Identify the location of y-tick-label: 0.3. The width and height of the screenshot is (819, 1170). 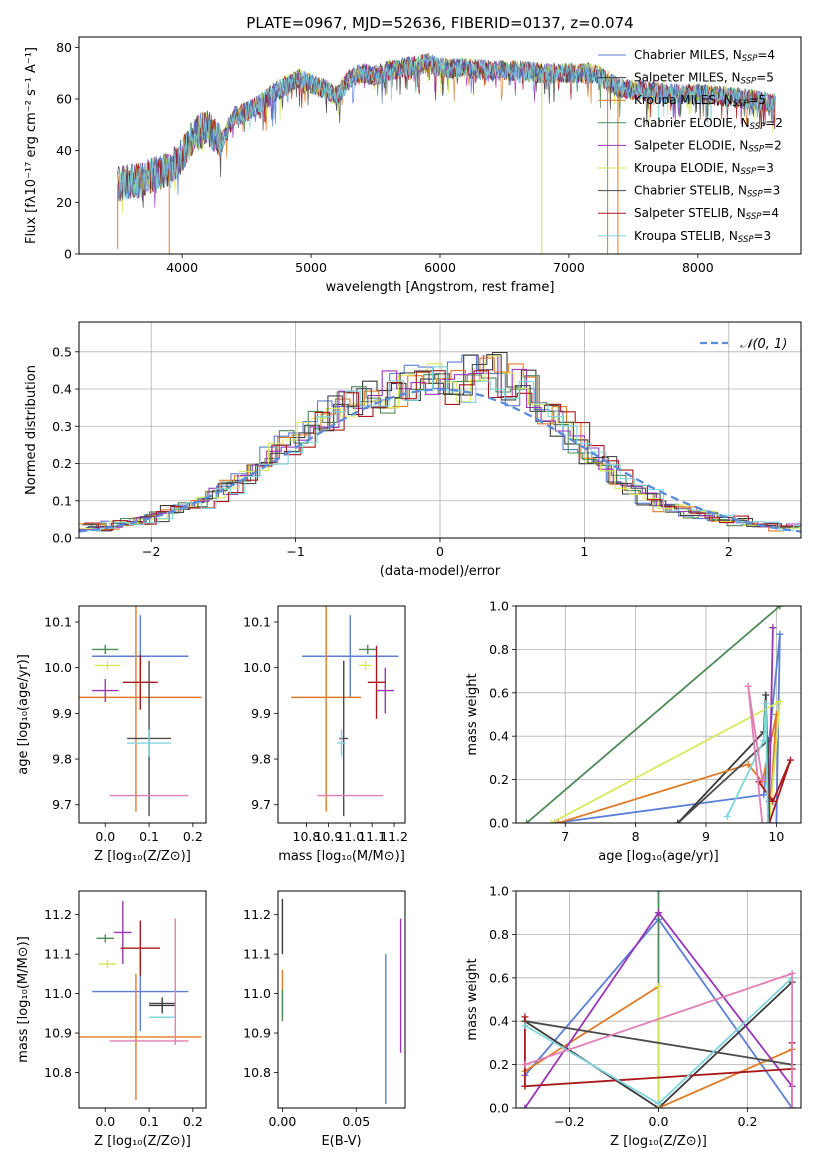
(62, 426).